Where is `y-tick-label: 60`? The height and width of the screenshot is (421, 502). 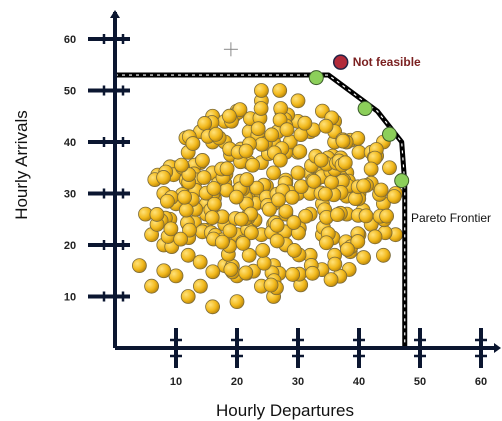 y-tick-label: 60 is located at coordinates (70, 40).